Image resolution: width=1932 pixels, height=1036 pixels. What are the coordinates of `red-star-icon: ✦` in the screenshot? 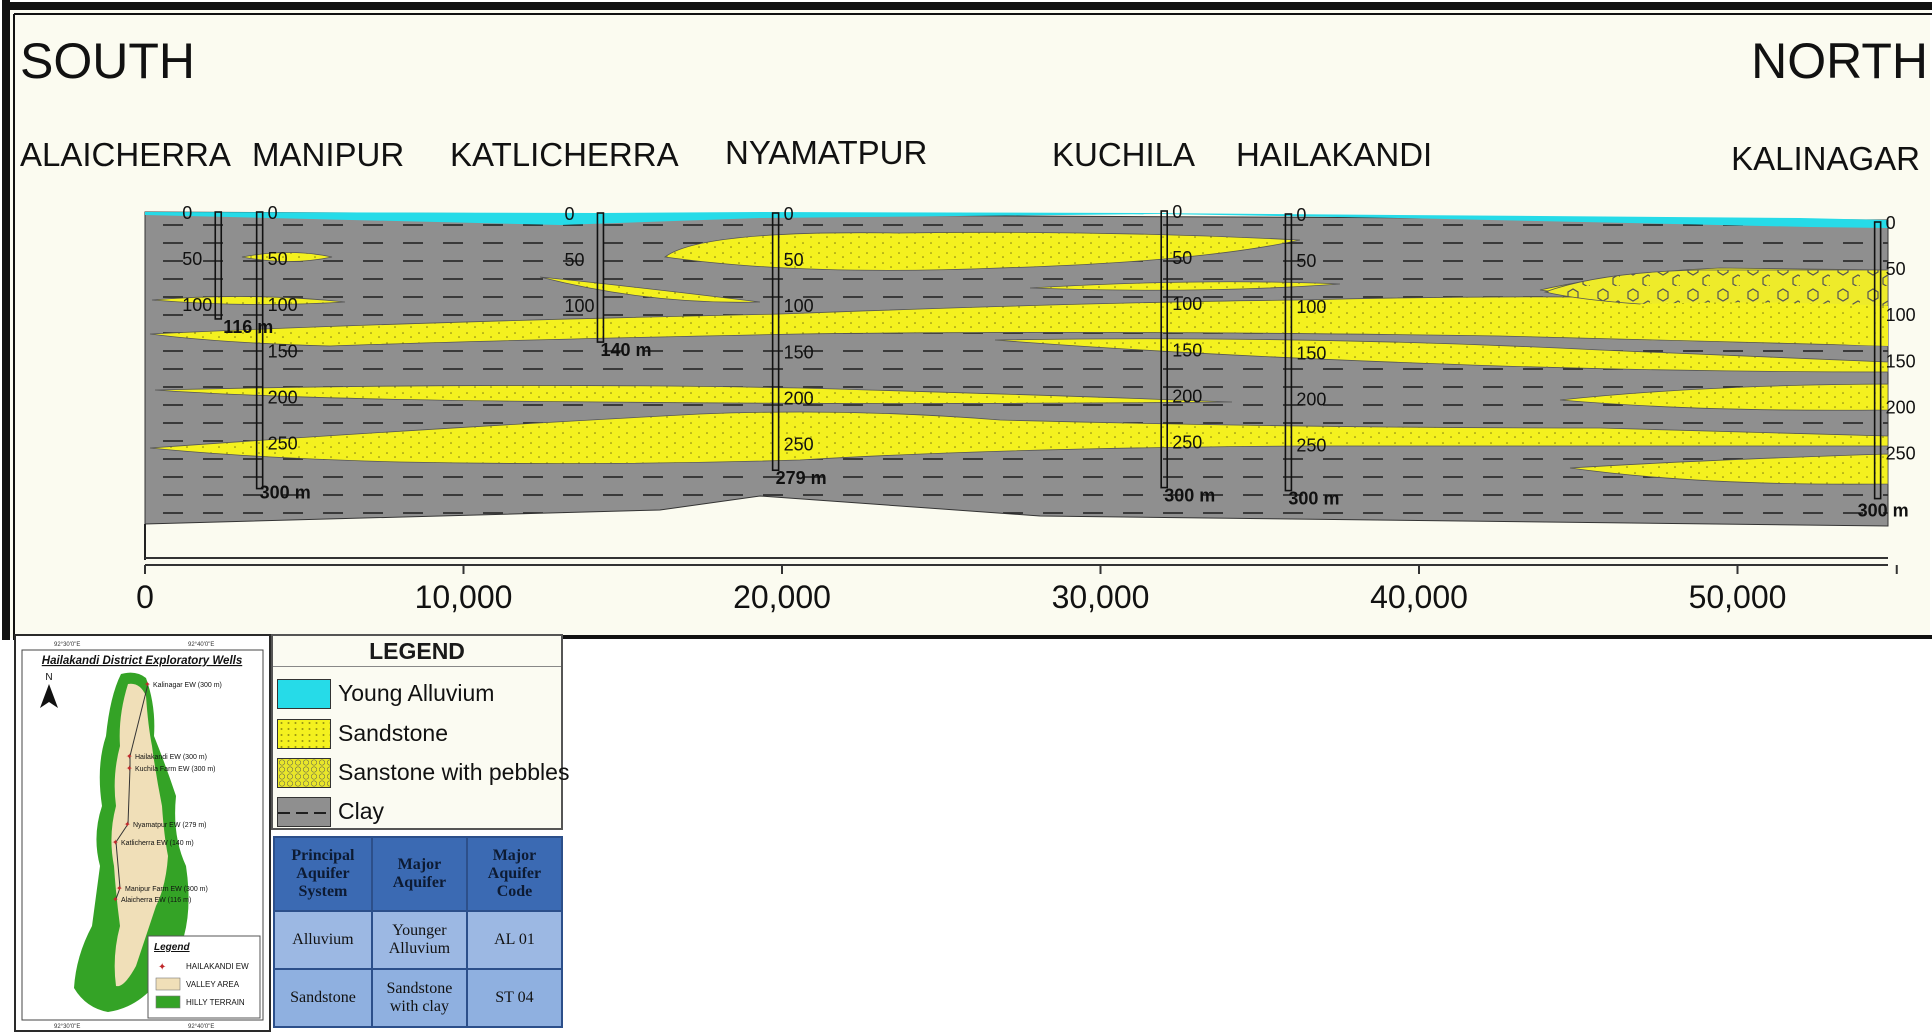 It's located at (162, 967).